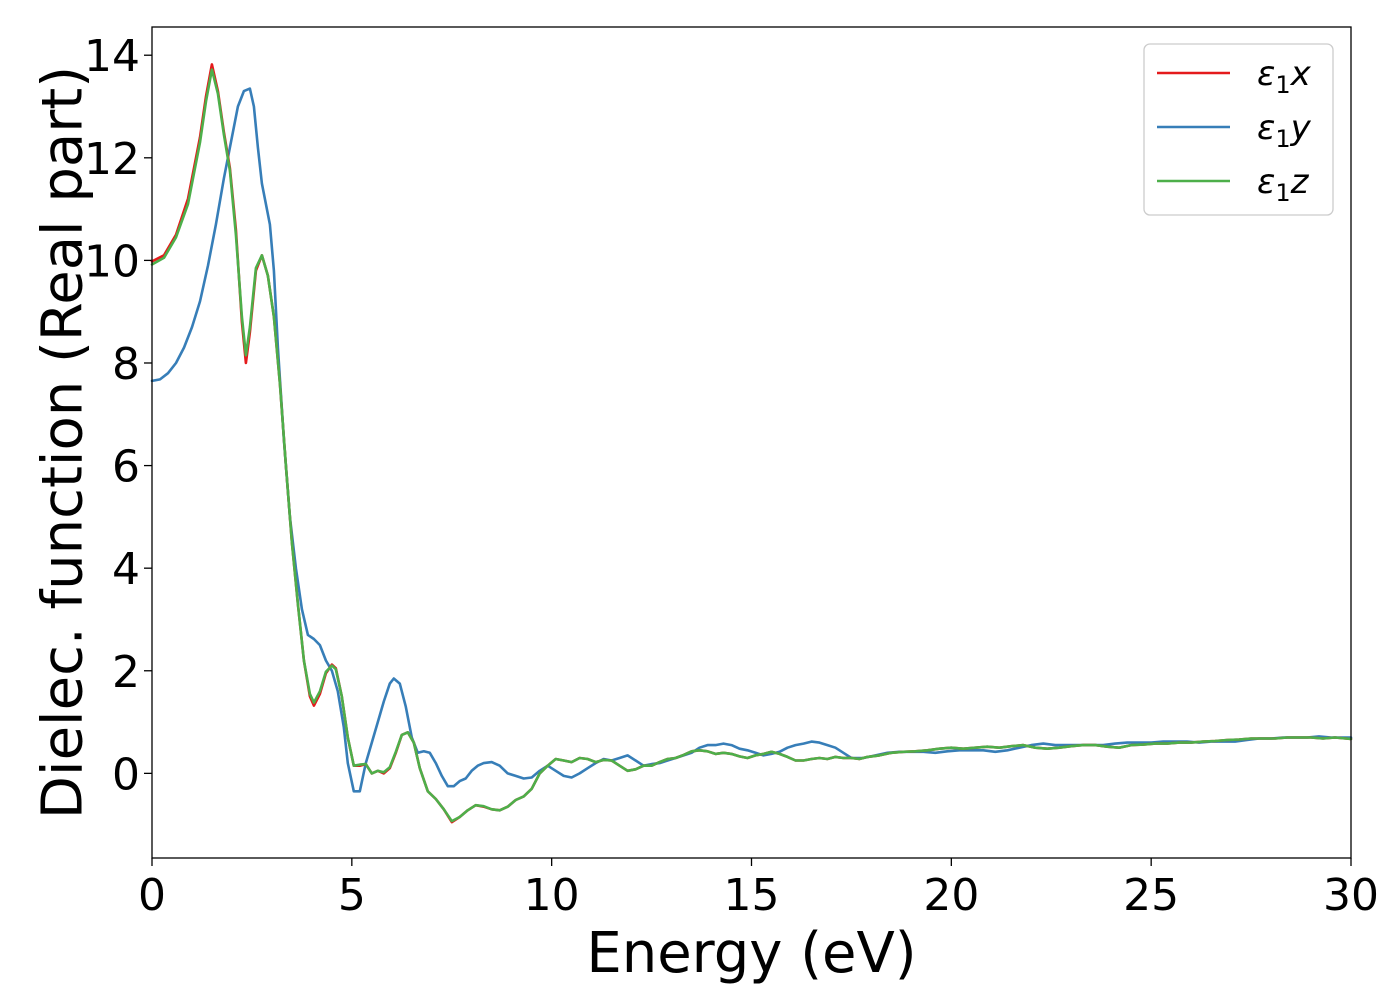 This screenshot has height=1000, width=1400. What do you see at coordinates (751, 953) in the screenshot?
I see `x-axis-label: Energy (eV)` at bounding box center [751, 953].